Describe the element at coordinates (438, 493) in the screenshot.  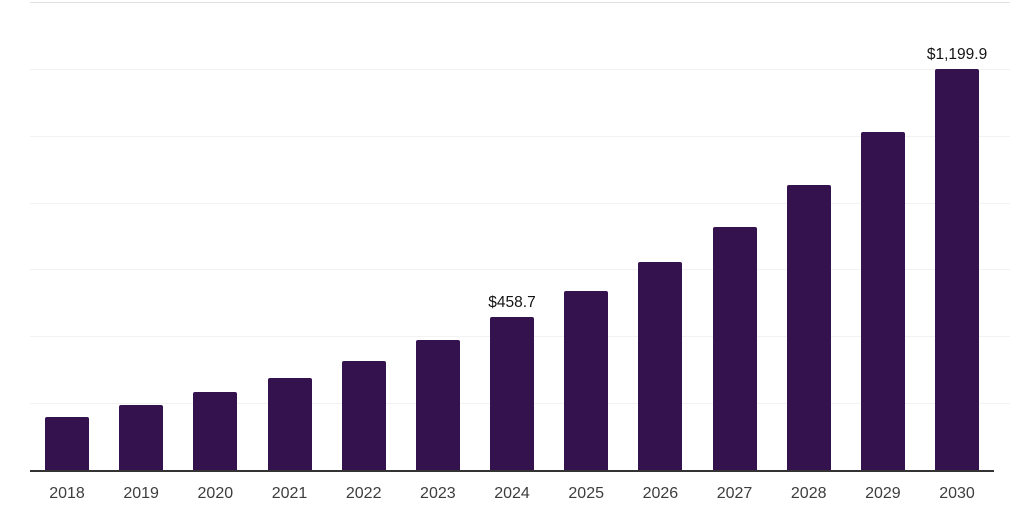
I see `x-tick-2023: 2023` at that location.